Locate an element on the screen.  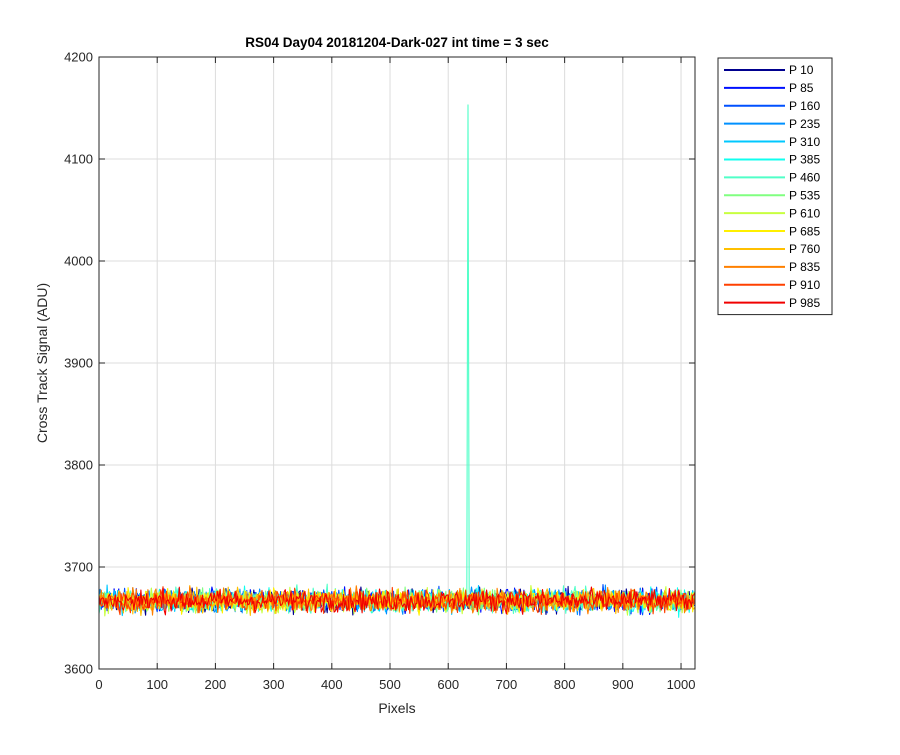
y-tick-label: 4100 is located at coordinates (78, 159).